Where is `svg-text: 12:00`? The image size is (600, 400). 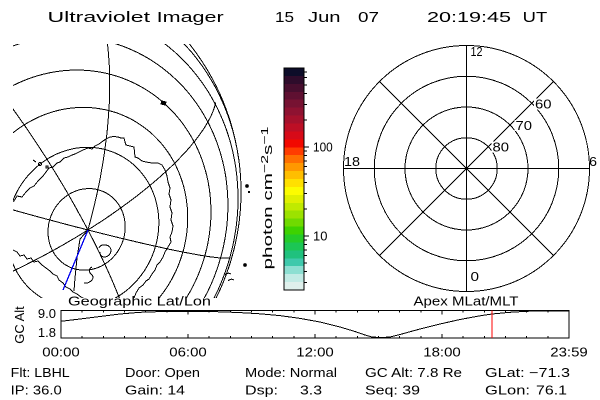 svg-text: 12:00 is located at coordinates (315, 352).